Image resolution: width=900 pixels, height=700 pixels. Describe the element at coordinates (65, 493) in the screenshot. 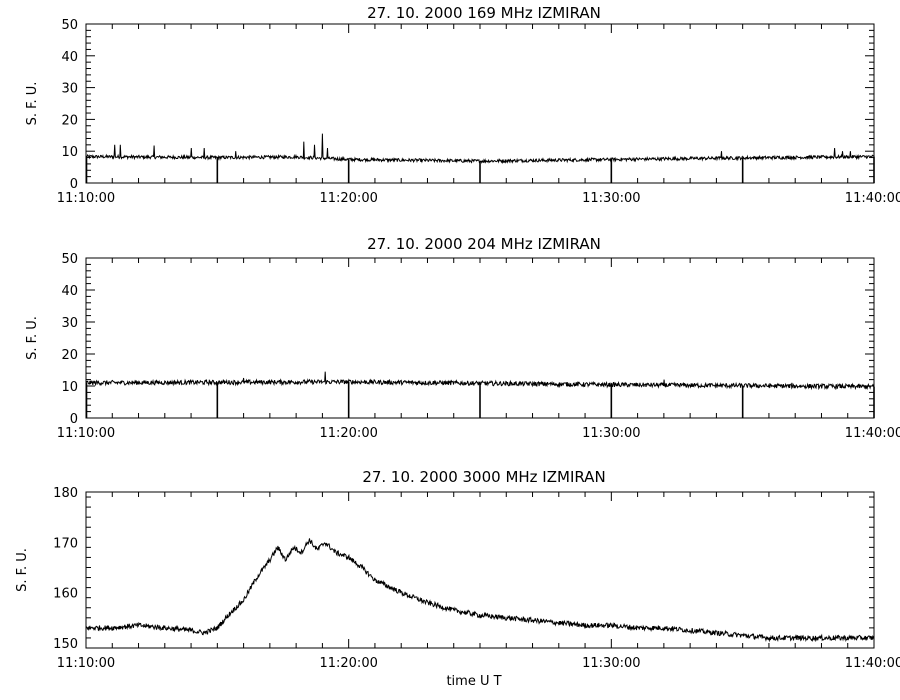

I see `y-tick-label: 180` at that location.